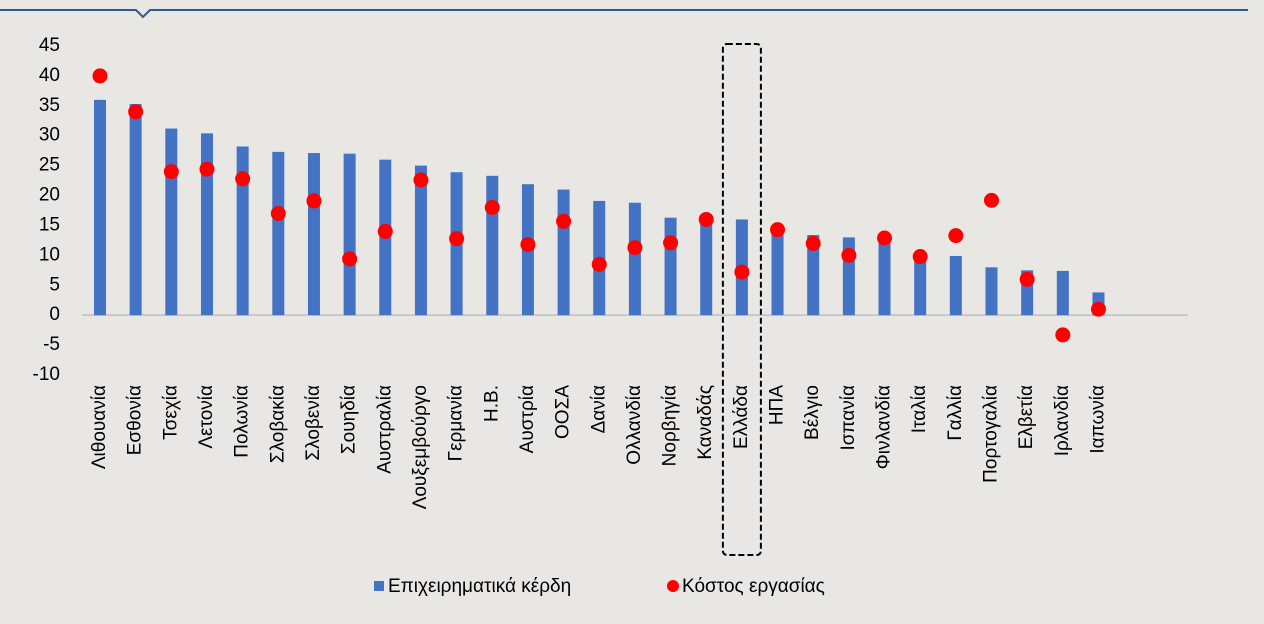 The width and height of the screenshot is (1264, 624). Describe the element at coordinates (598, 409) in the screenshot. I see `x-tick-label: Δανία` at that location.